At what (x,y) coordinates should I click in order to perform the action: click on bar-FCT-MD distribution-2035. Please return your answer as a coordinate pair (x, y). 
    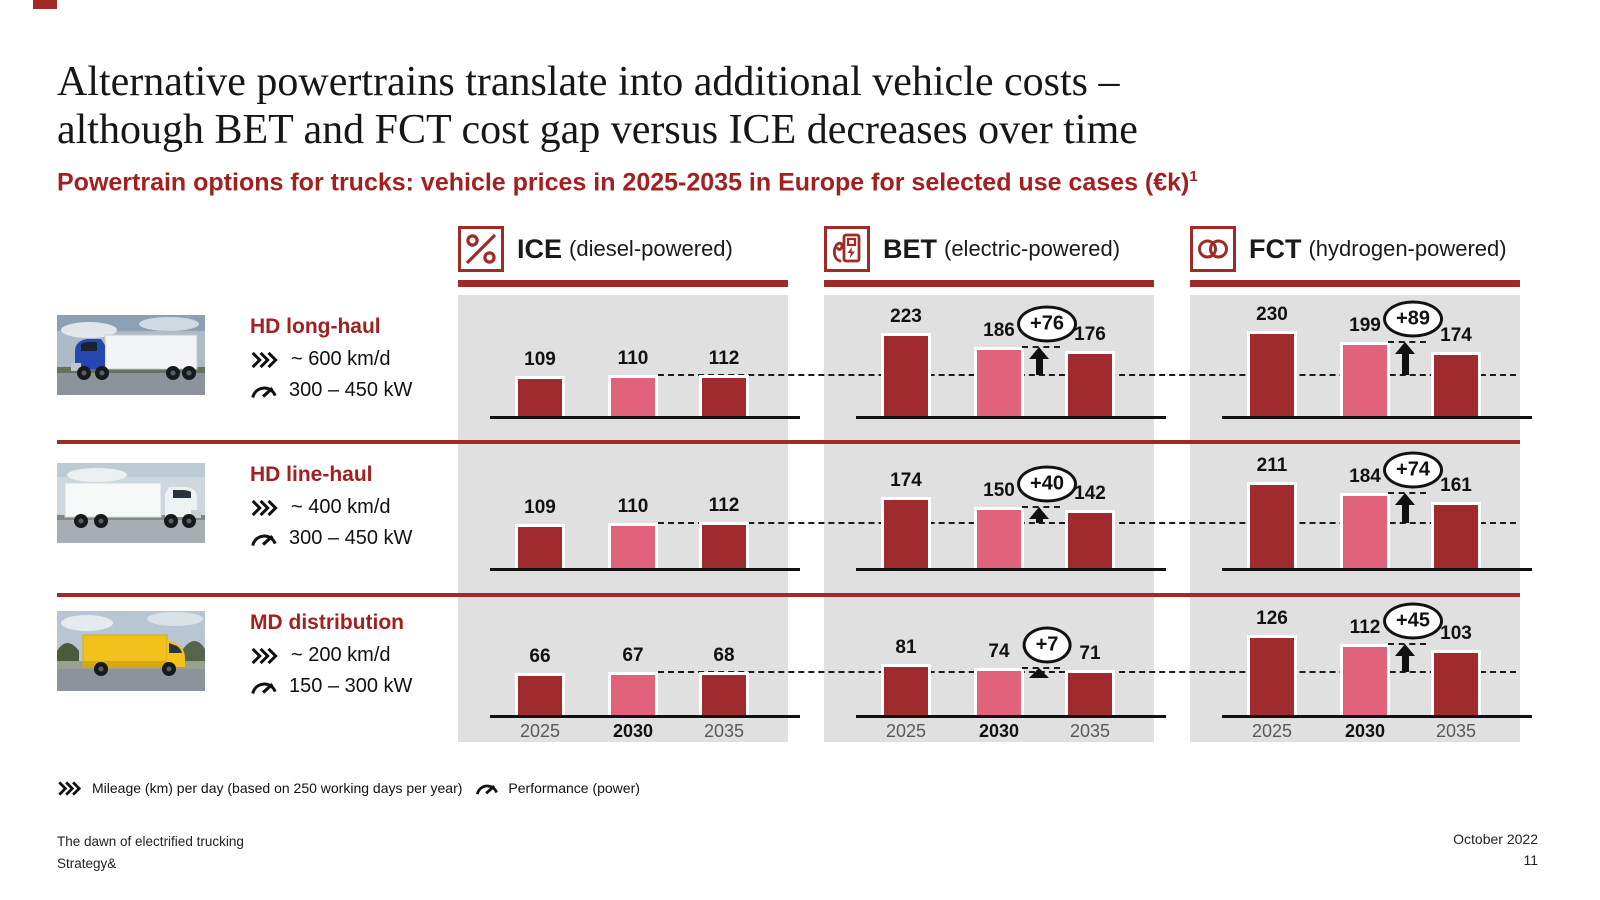
    Looking at the image, I should click on (1456, 682).